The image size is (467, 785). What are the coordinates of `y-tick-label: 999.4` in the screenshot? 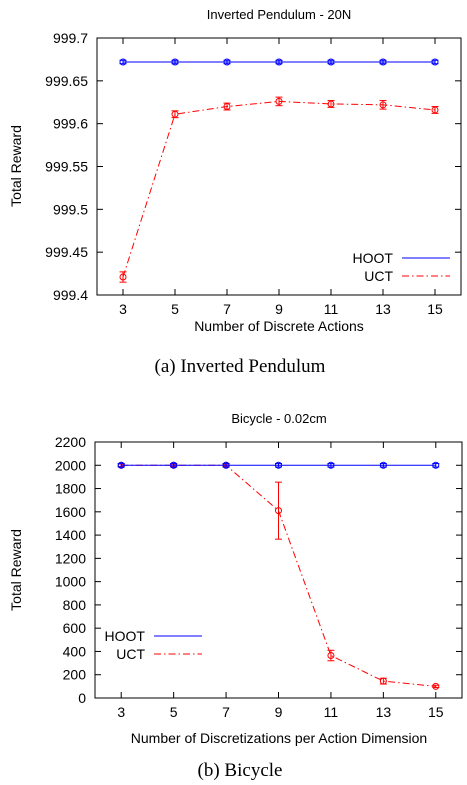 It's located at (70, 295).